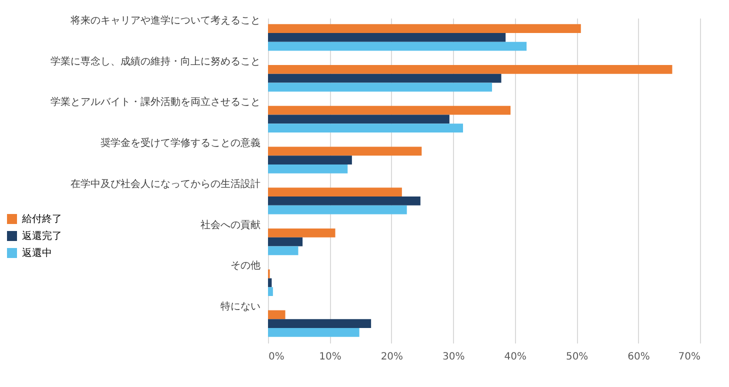 The height and width of the screenshot is (387, 729). Describe the element at coordinates (155, 102) in the screenshot. I see `y-tick-label: 学業とアルバイト・課外活動を両立させること` at that location.